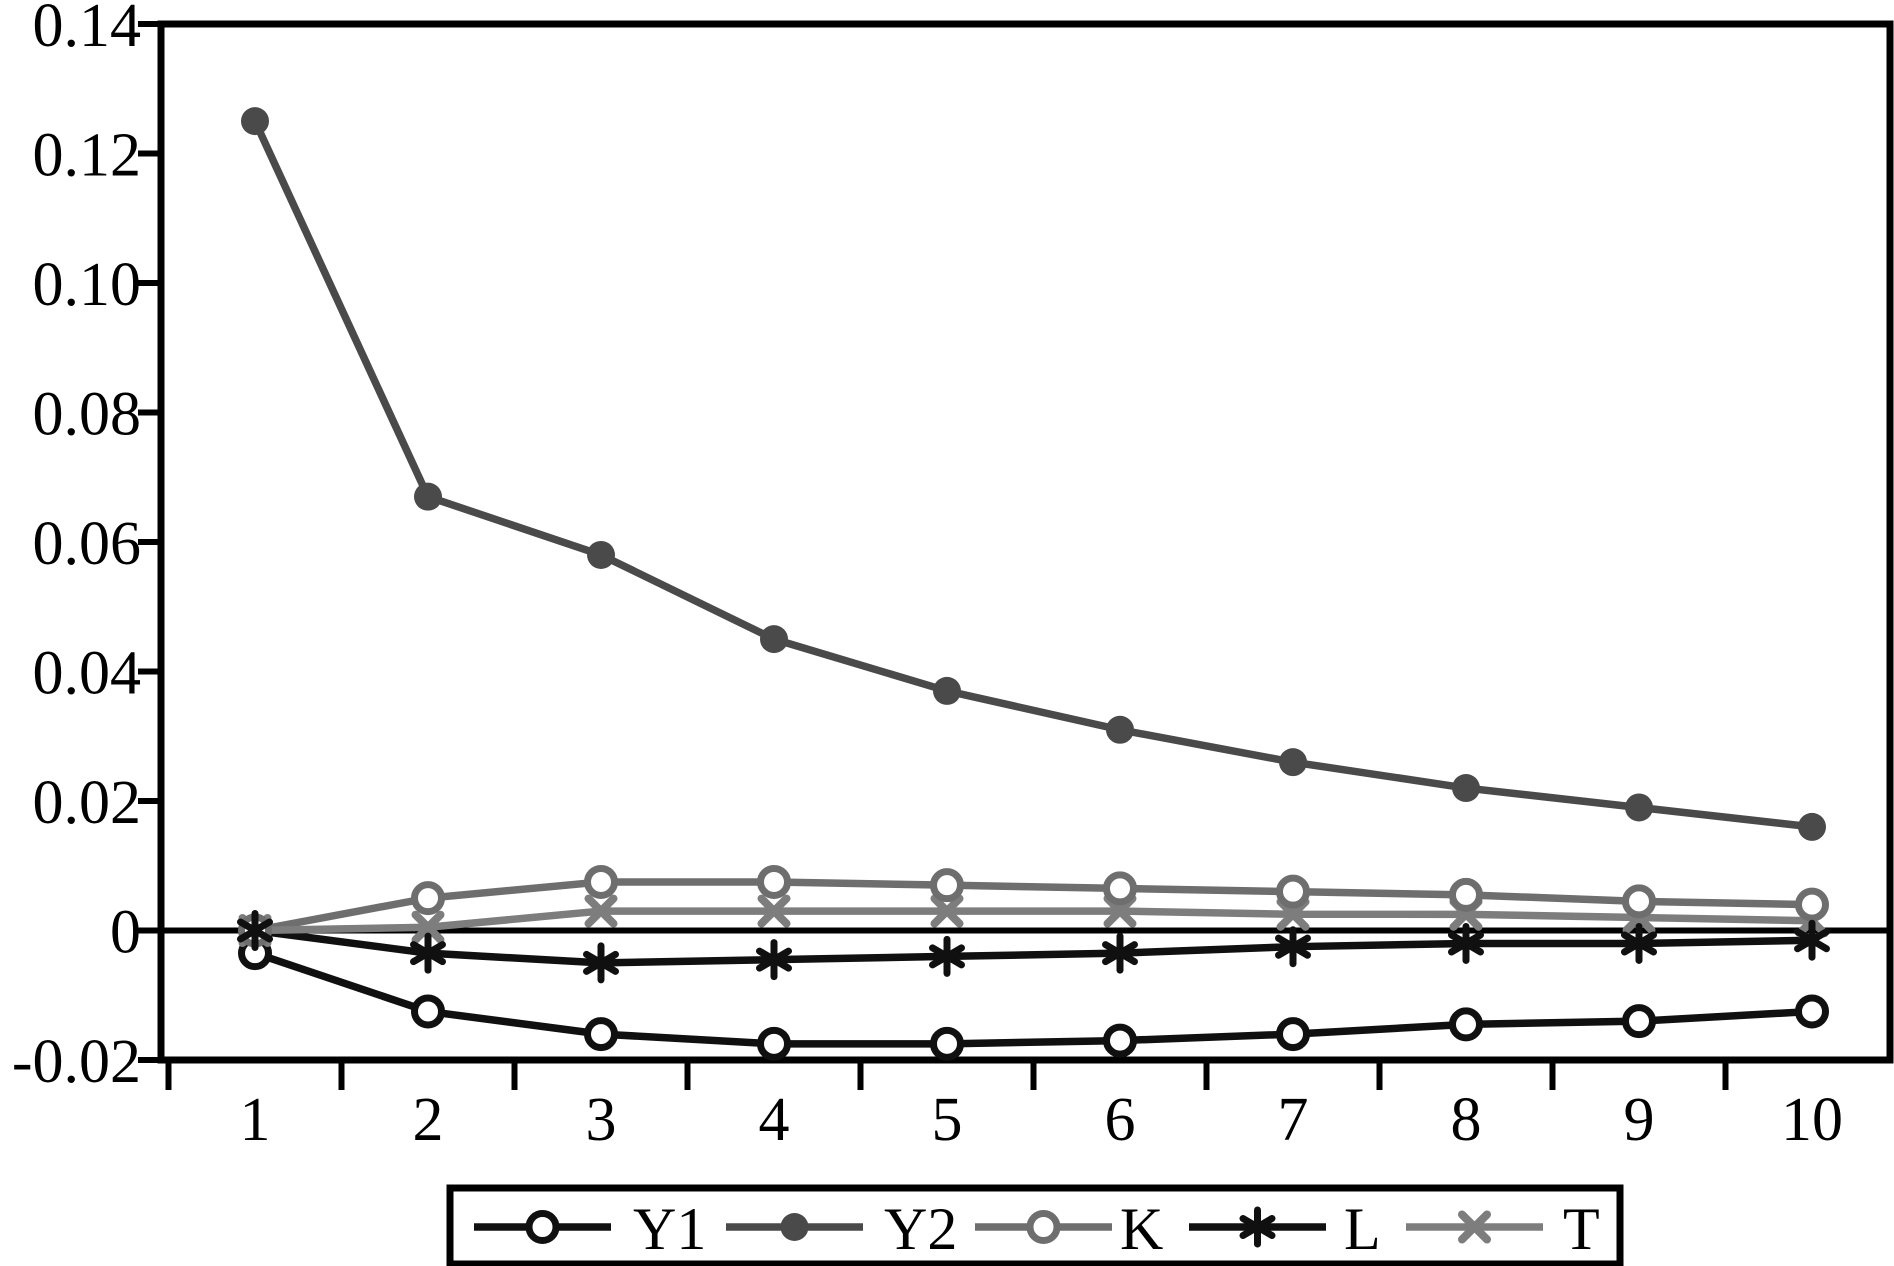  What do you see at coordinates (542, 1227) in the screenshot?
I see `legend-marker-Y1` at bounding box center [542, 1227].